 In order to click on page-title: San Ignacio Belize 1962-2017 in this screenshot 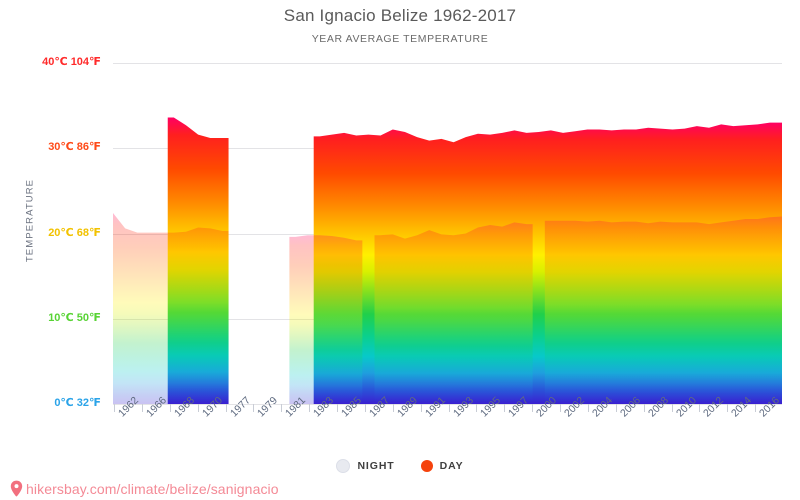, I will do `click(400, 15)`.